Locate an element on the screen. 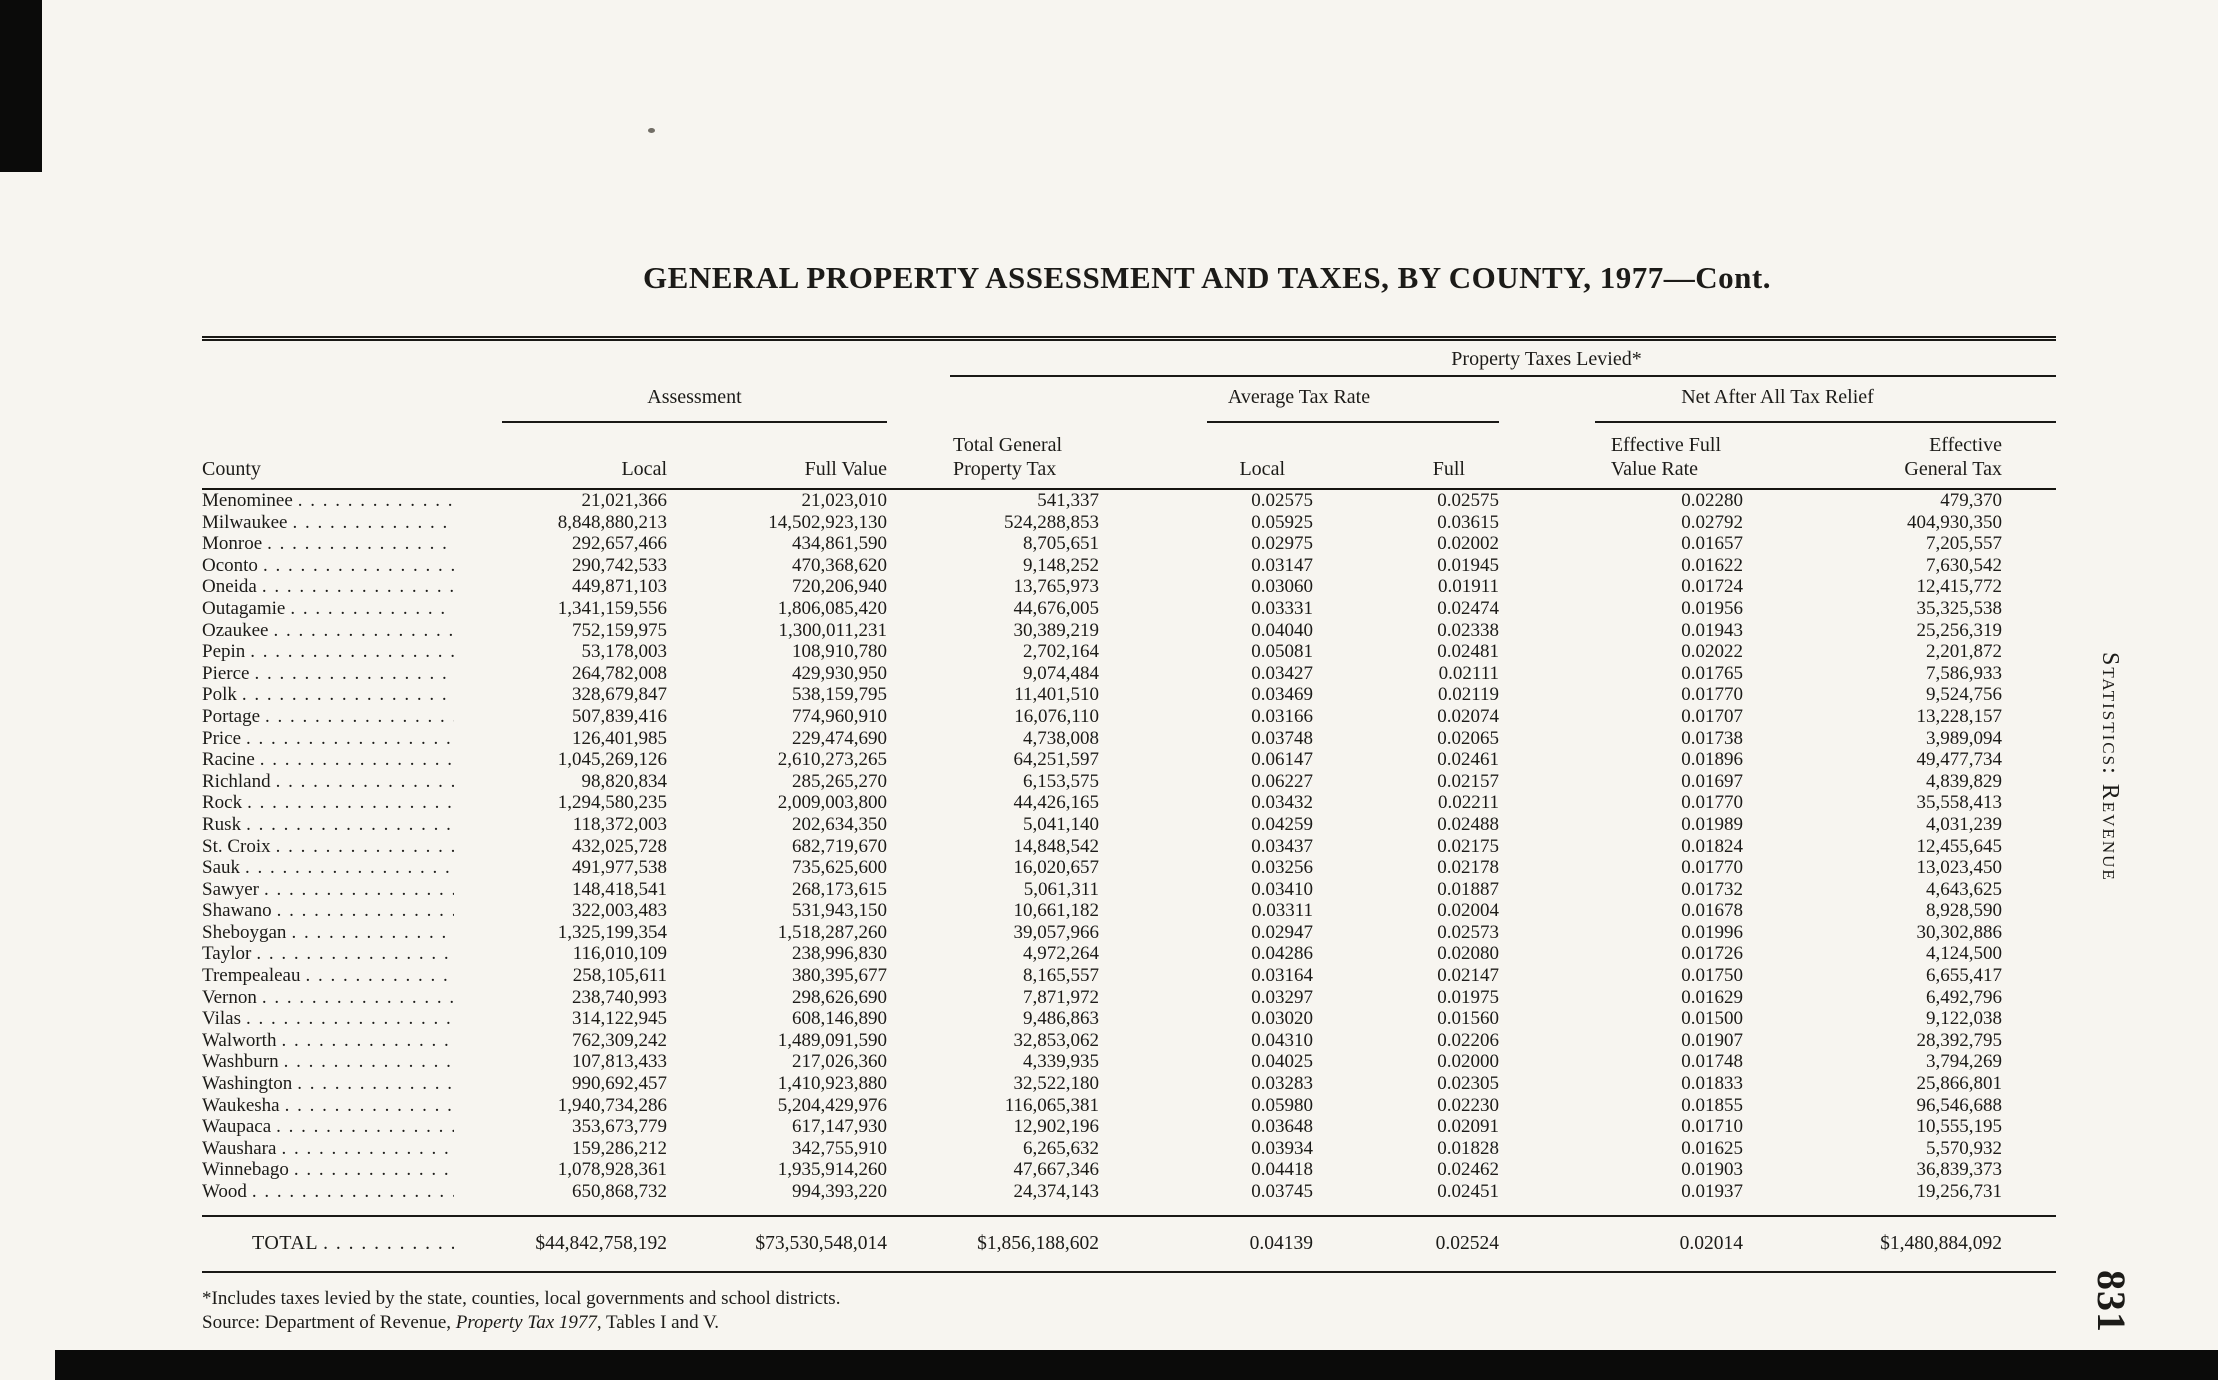 The image size is (2218, 1380). total-rate-full-cell: 0.02524 is located at coordinates (1406, 1244).